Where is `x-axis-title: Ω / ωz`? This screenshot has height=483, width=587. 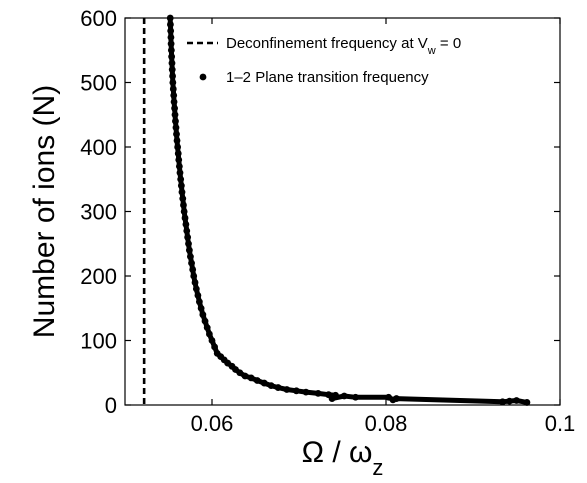 x-axis-title: Ω / ωz is located at coordinates (343, 458).